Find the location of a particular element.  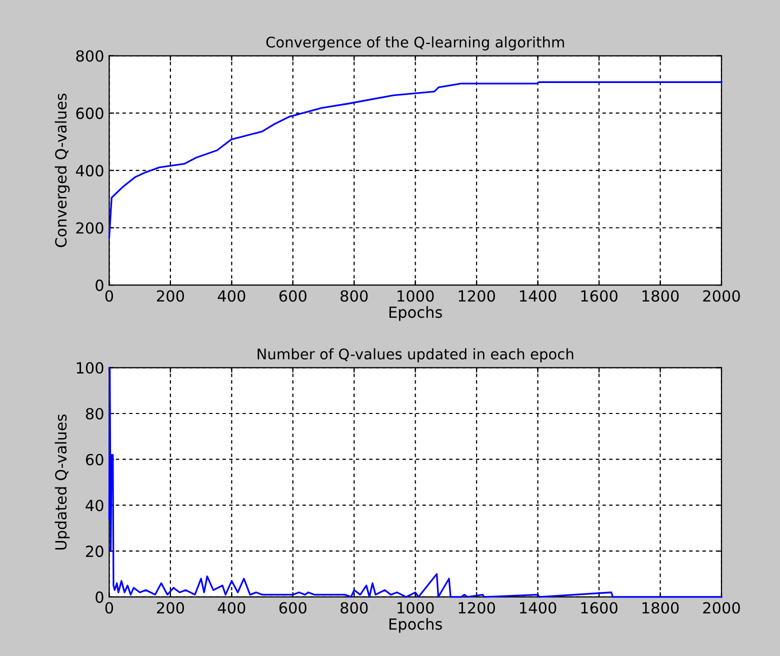

chart-title: Number of Q-values updated in each epoch is located at coordinates (416, 355).